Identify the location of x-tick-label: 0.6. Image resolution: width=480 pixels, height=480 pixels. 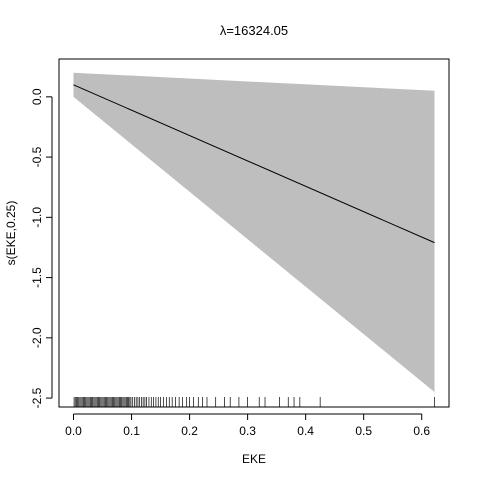
(421, 431).